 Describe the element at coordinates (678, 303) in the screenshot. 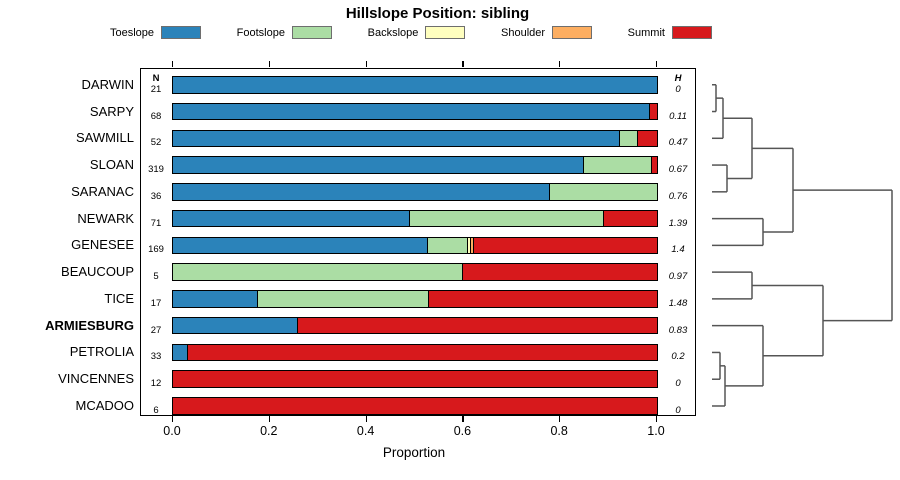

I see `h-value: 1.48` at that location.